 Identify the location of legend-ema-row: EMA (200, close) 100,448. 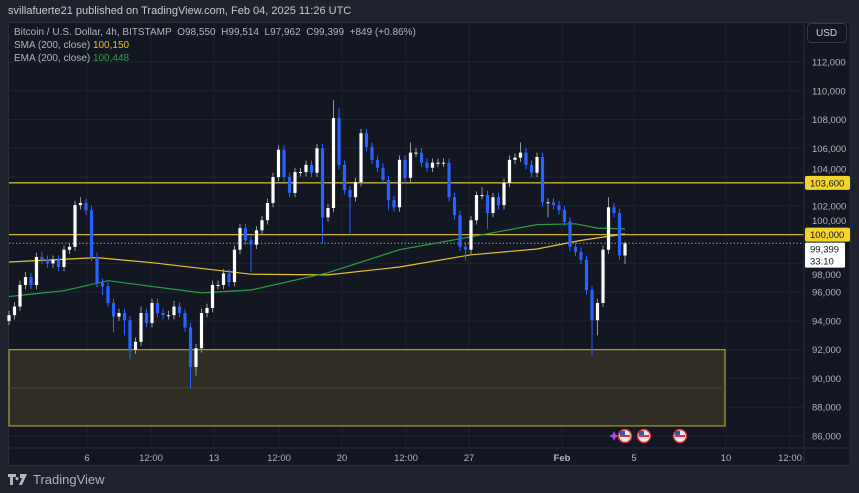
(71, 58).